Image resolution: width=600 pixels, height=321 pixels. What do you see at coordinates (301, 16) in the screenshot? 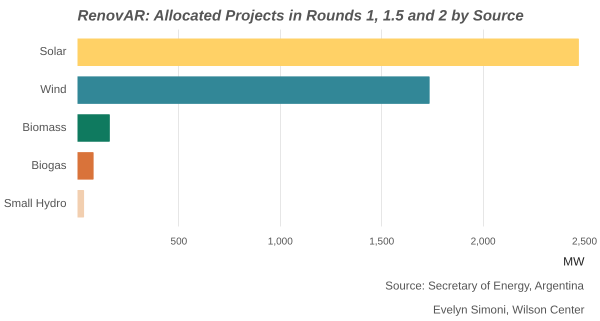
I see `chart-title: RenovAR: Allocated Projects in Rounds 1, 1.5 and 2 by Source` at bounding box center [301, 16].